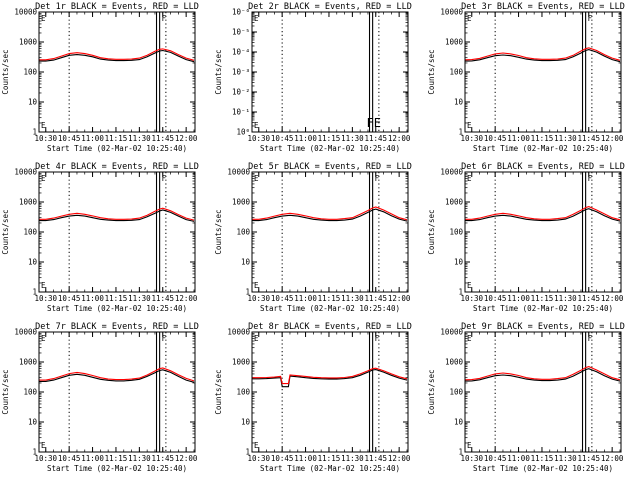  What do you see at coordinates (241, 12) in the screenshot?
I see `y-tick-label: 10⁻⁶` at bounding box center [241, 12].